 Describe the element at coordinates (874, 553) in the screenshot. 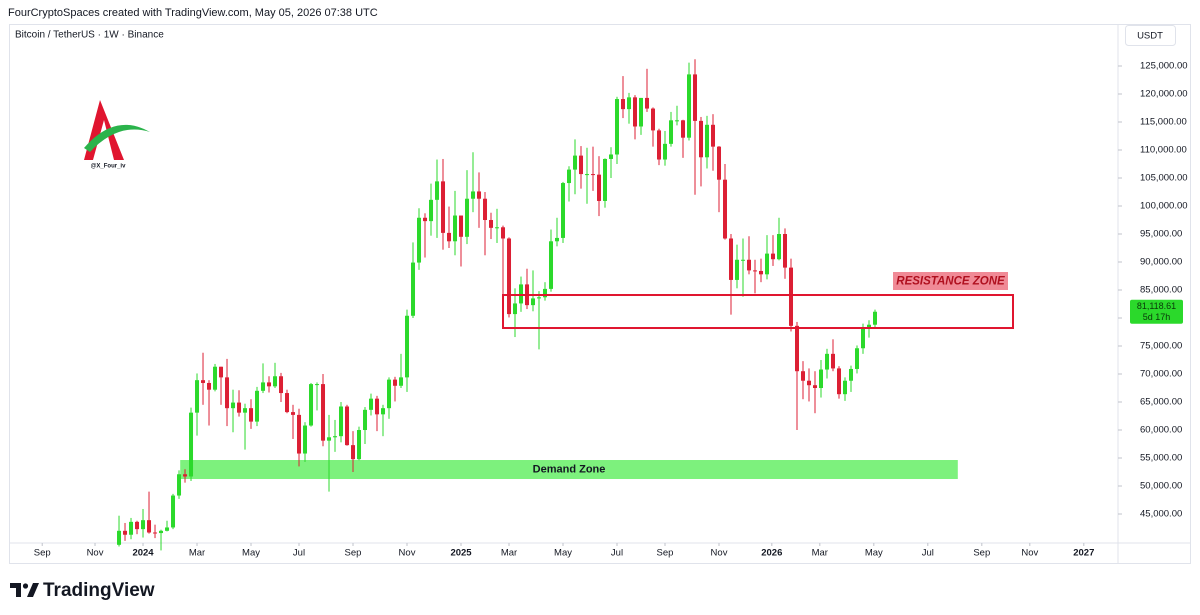

I see `x-tick-label: May` at that location.